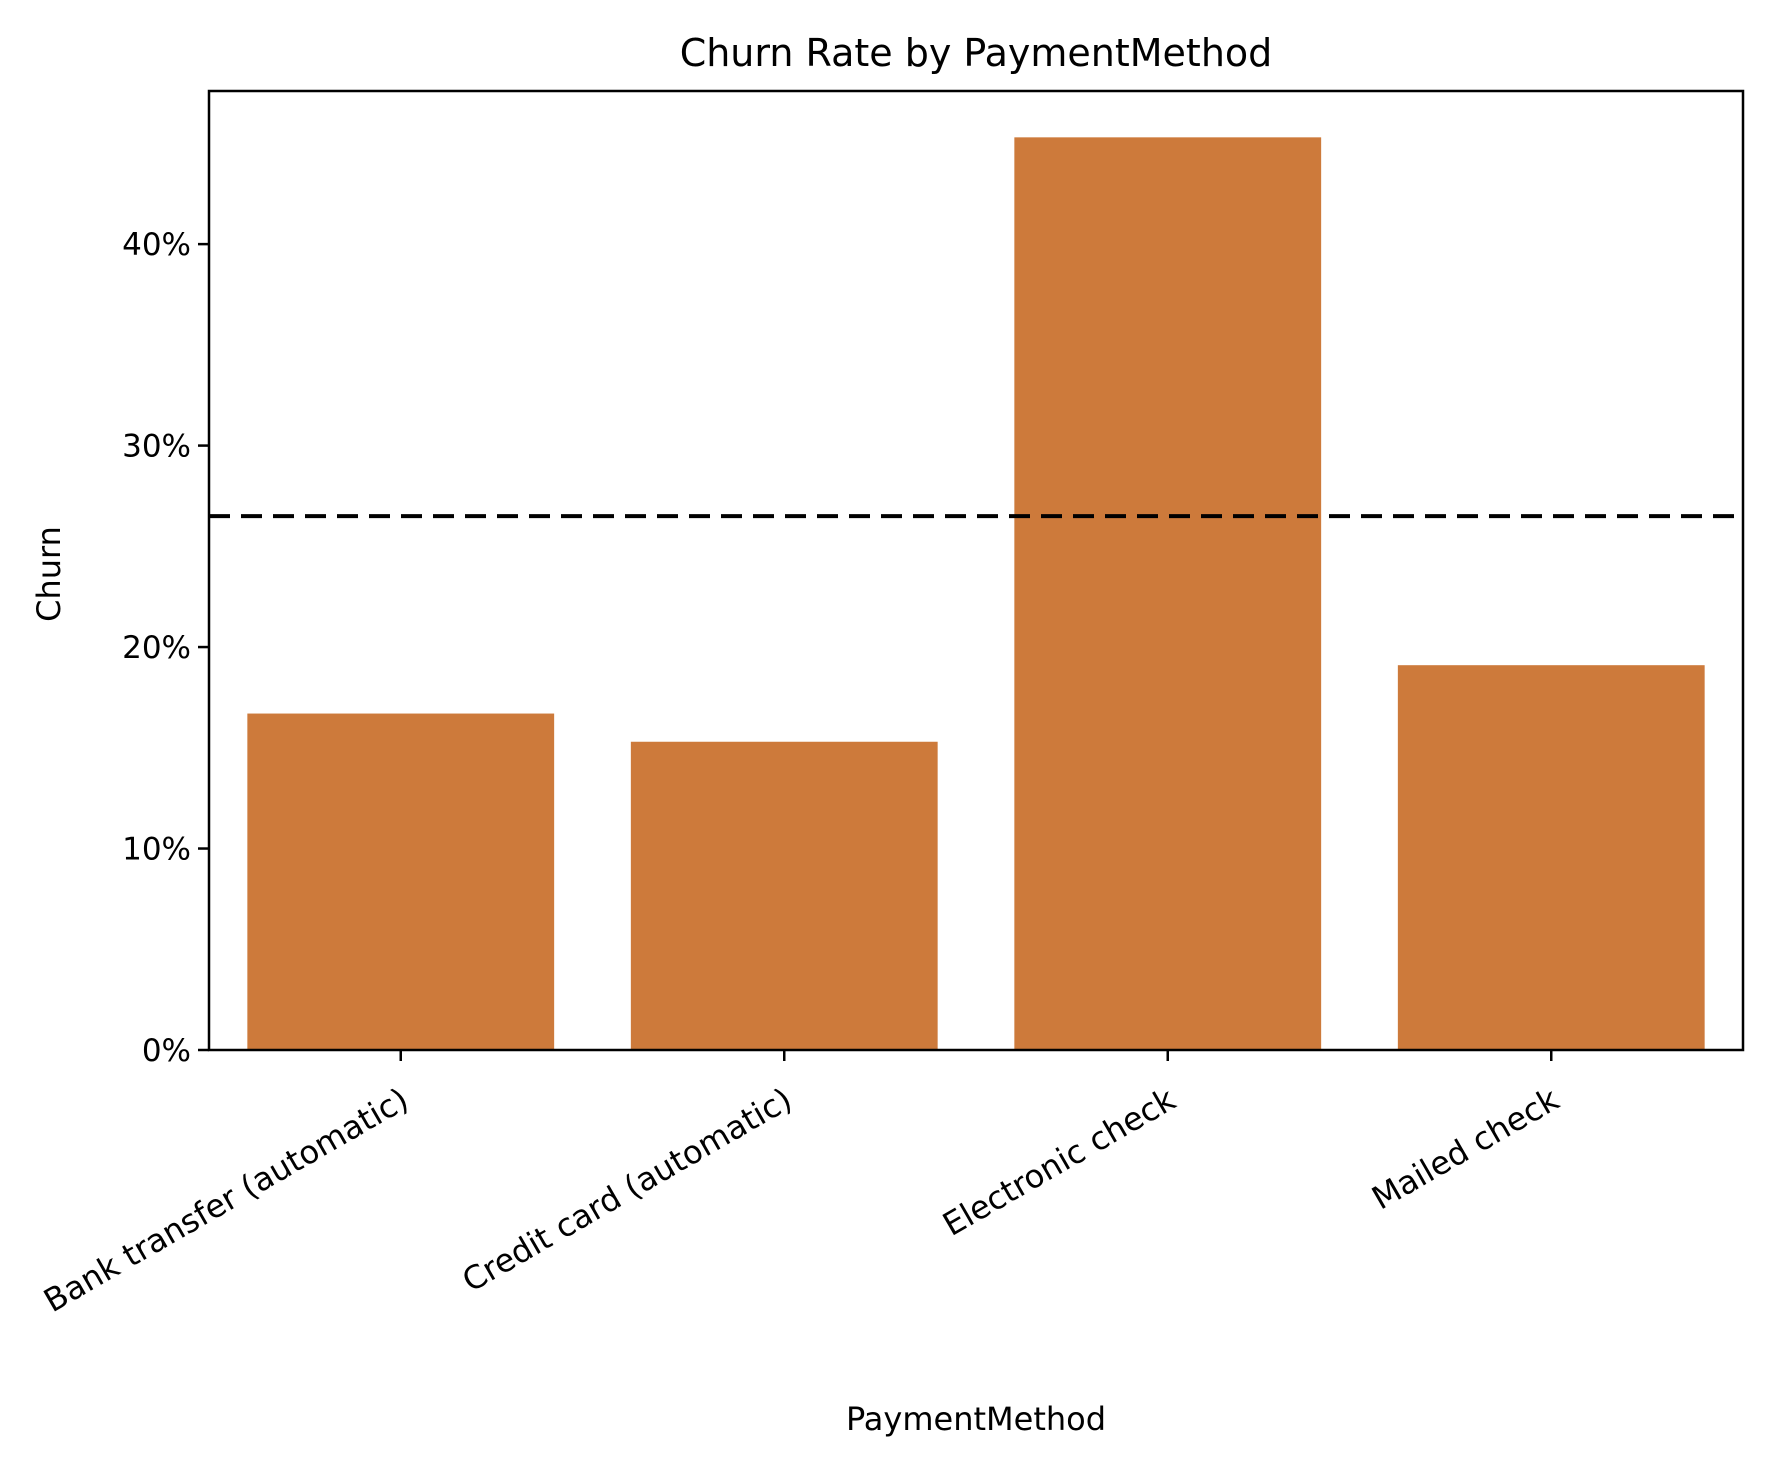 Image resolution: width=1767 pixels, height=1467 pixels. What do you see at coordinates (627, 1190) in the screenshot?
I see `x-tick-label: Credit card (automatic)` at bounding box center [627, 1190].